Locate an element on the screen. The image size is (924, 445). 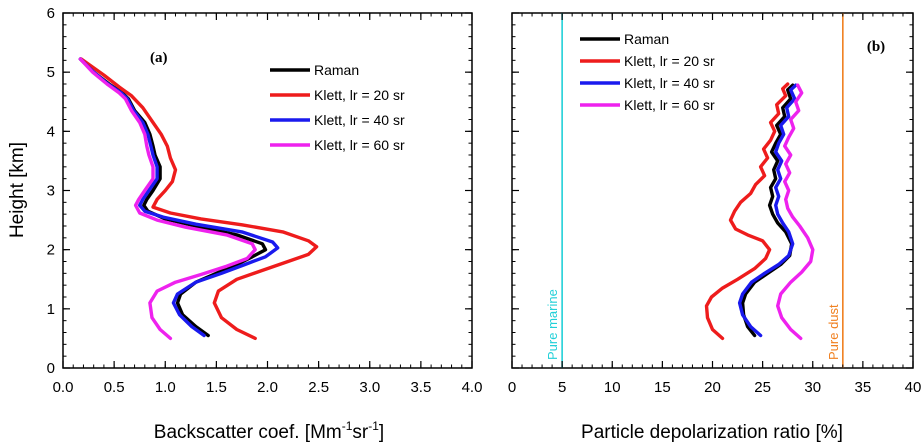
x-tick-label: 2.5 is located at coordinates (318, 387).